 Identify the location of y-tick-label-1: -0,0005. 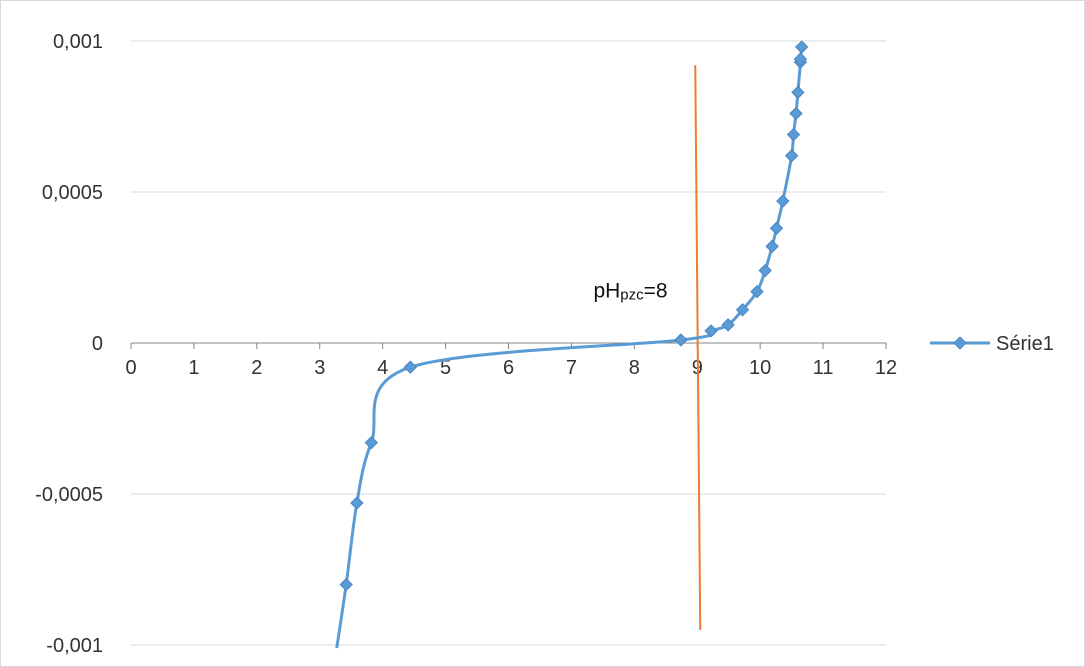
(69, 495).